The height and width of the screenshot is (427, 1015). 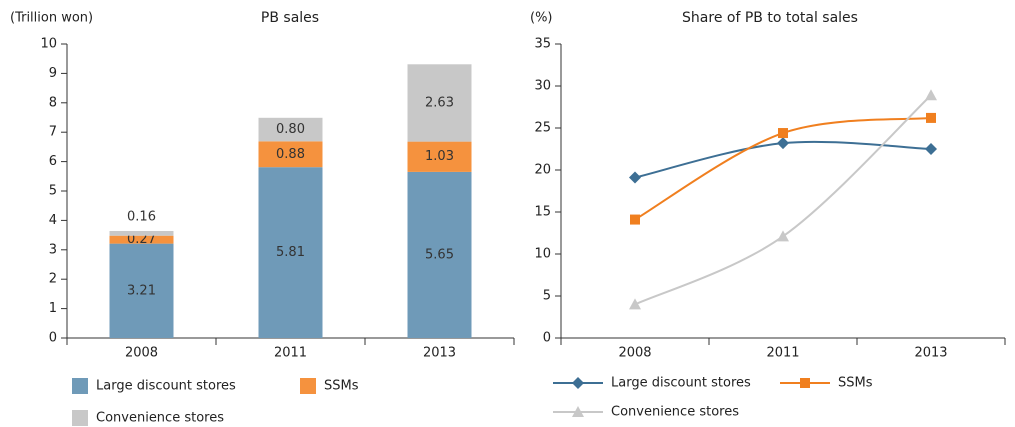 I want to click on line, so click(x=783, y=200).